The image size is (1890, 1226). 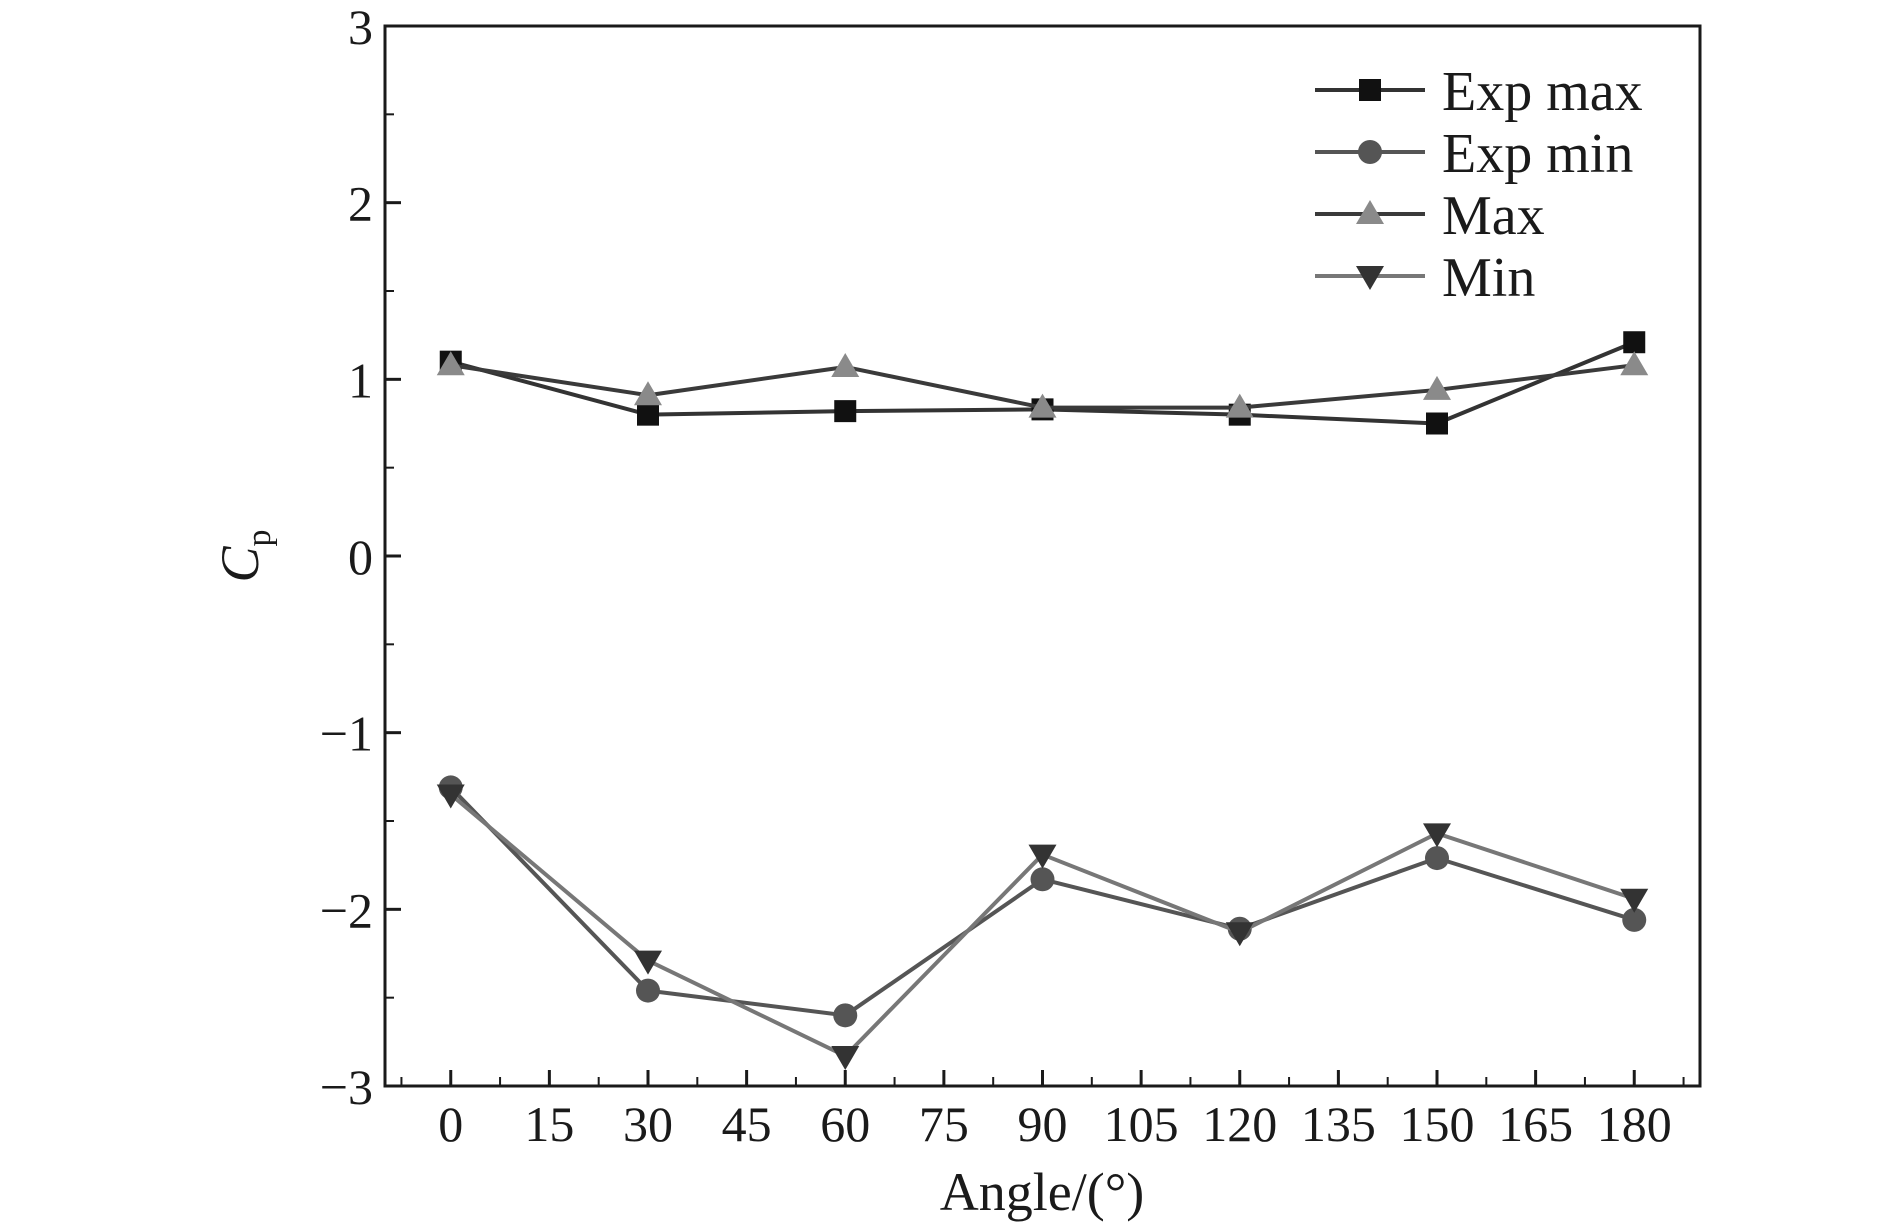 I want to click on legend-entry: Max, so click(x=1430, y=216).